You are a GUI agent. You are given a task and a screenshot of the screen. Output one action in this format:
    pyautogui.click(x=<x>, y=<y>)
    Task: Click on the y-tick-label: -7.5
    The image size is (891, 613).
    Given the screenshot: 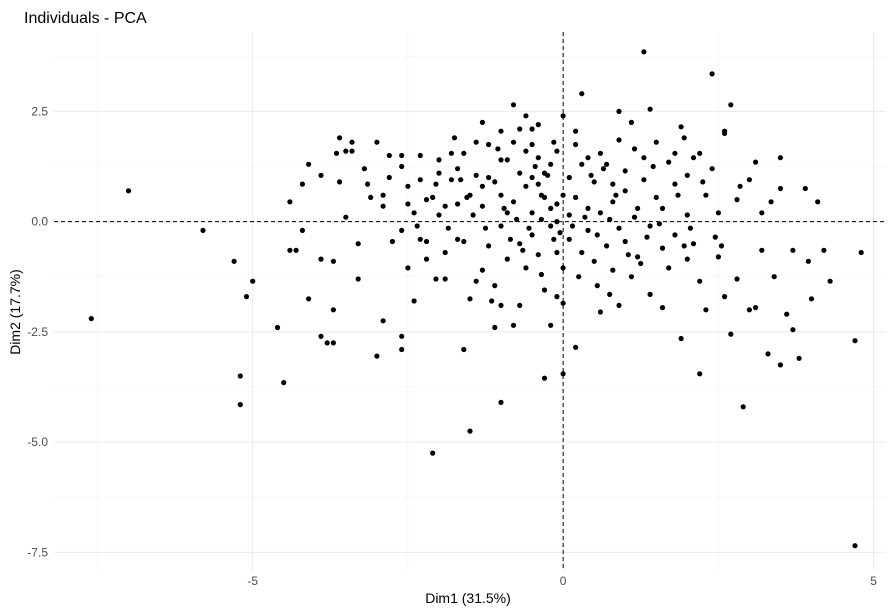 What is the action you would take?
    pyautogui.click(x=37, y=552)
    